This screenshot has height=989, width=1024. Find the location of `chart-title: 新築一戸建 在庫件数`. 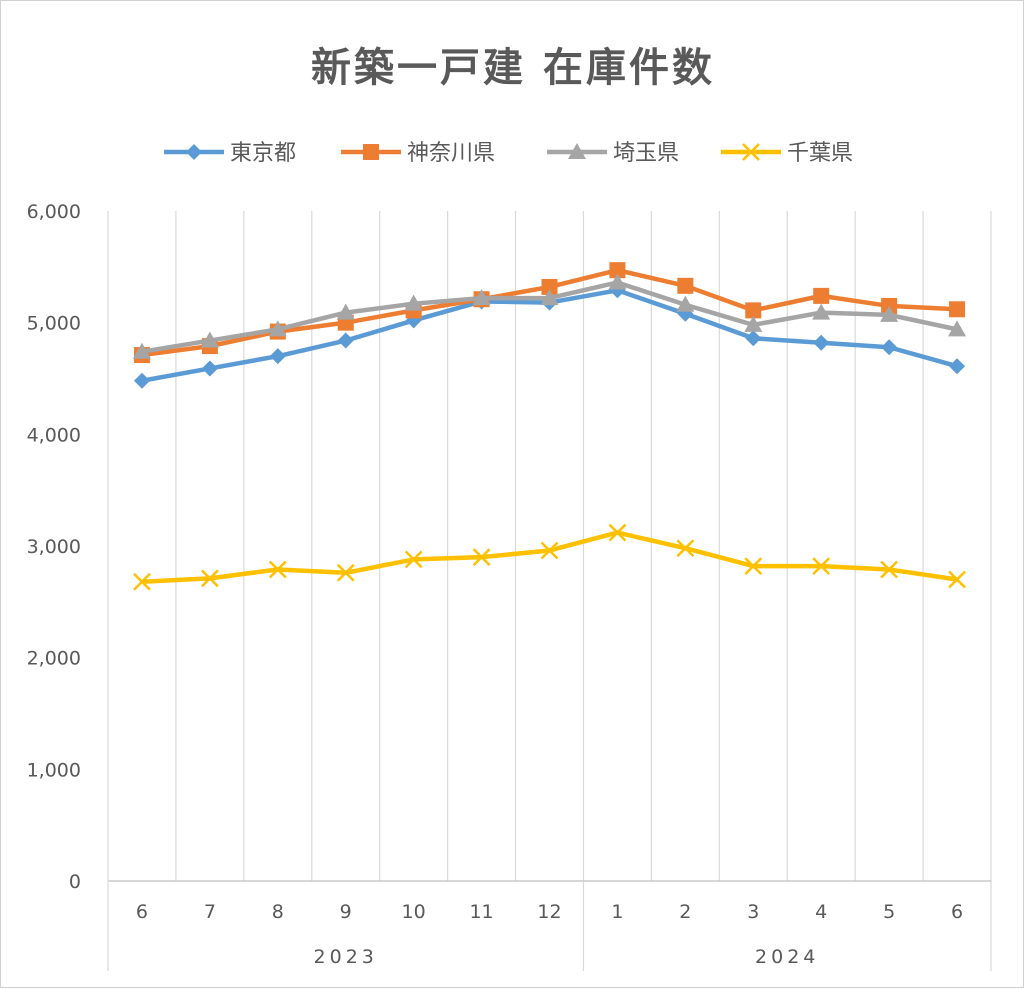

chart-title: 新築一戸建 在庫件数 is located at coordinates (513, 68).